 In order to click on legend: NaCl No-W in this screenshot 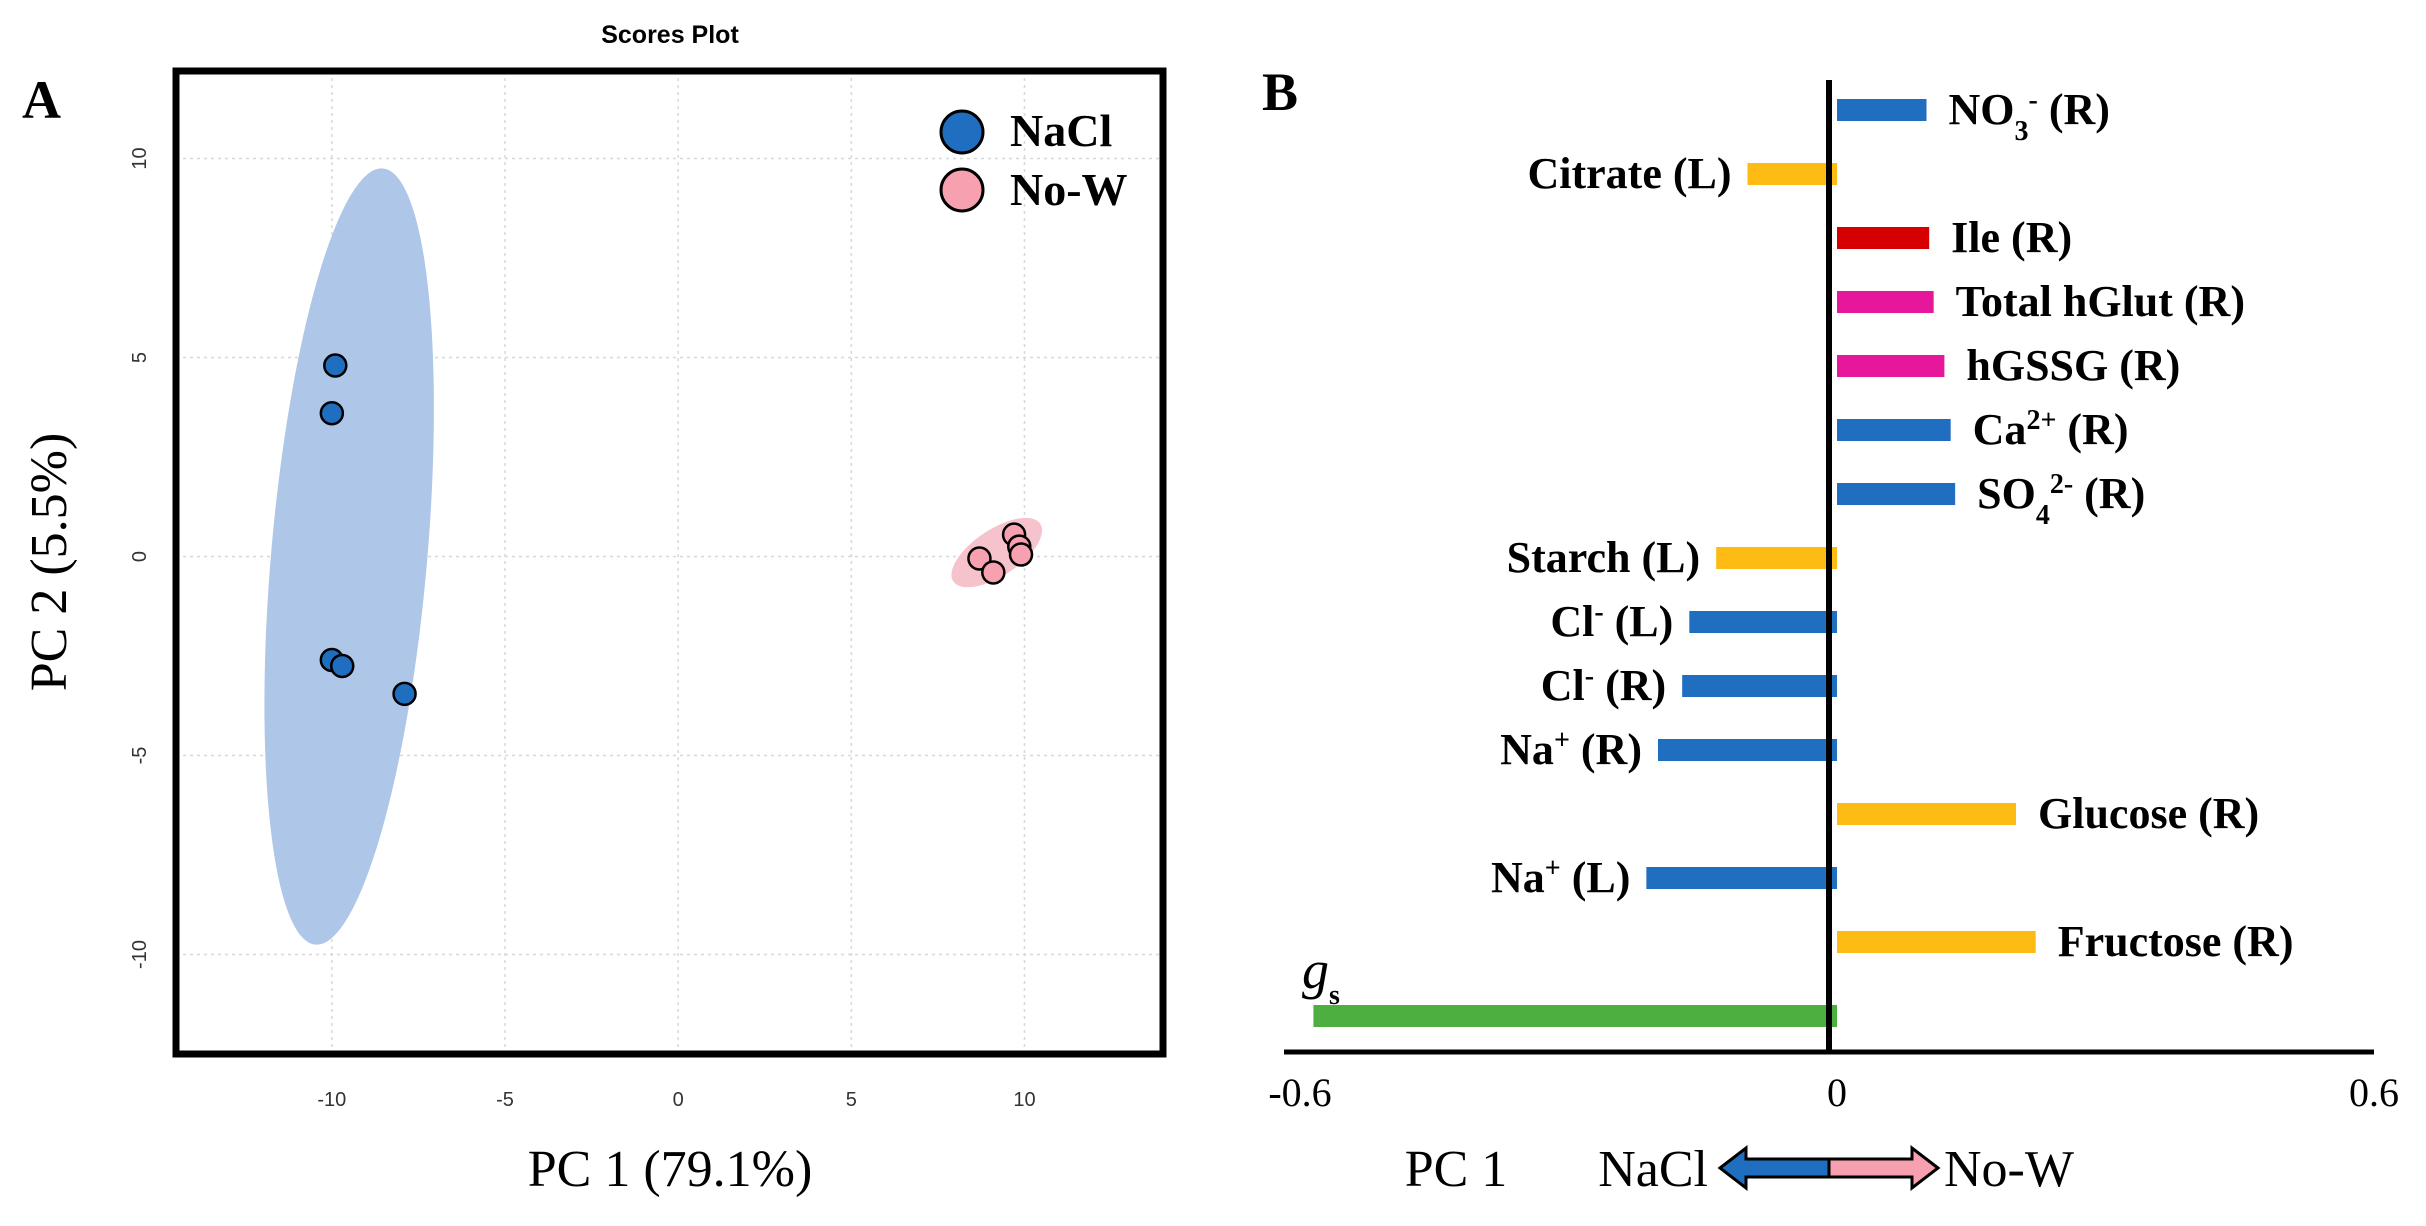, I will do `click(1033, 160)`.